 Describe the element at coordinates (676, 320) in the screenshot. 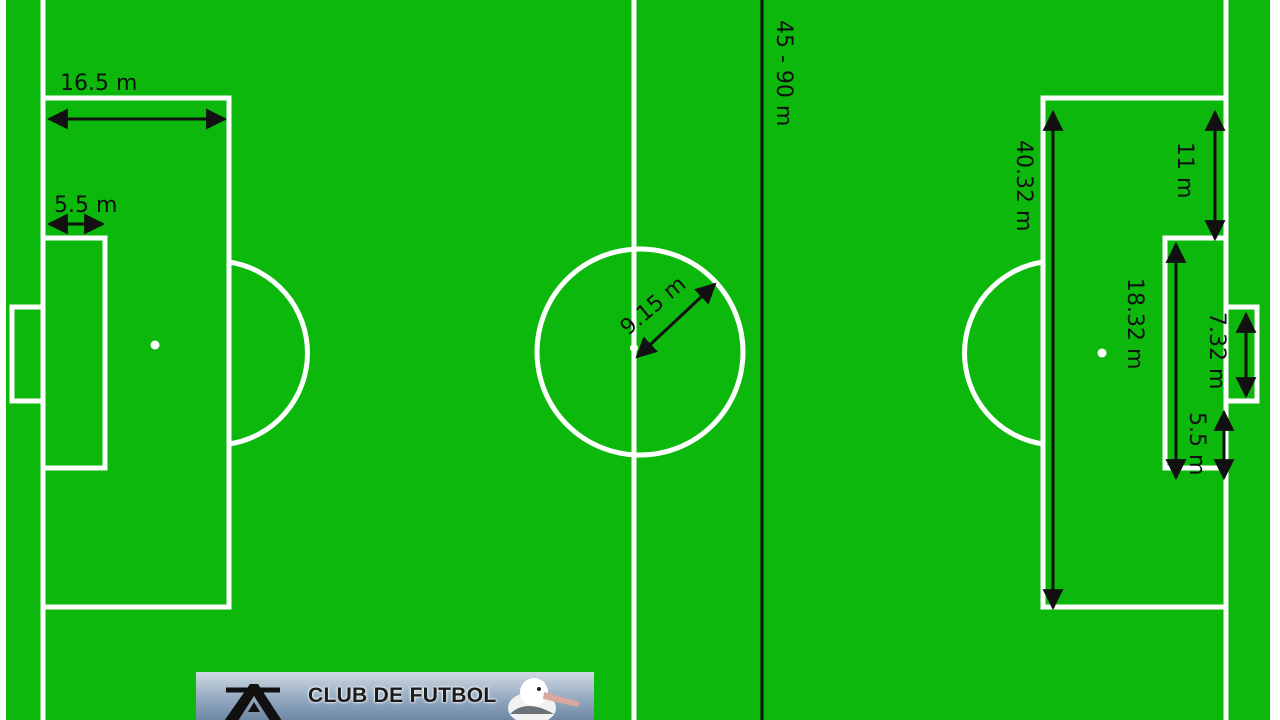

I see `arrow-circle-radius` at that location.